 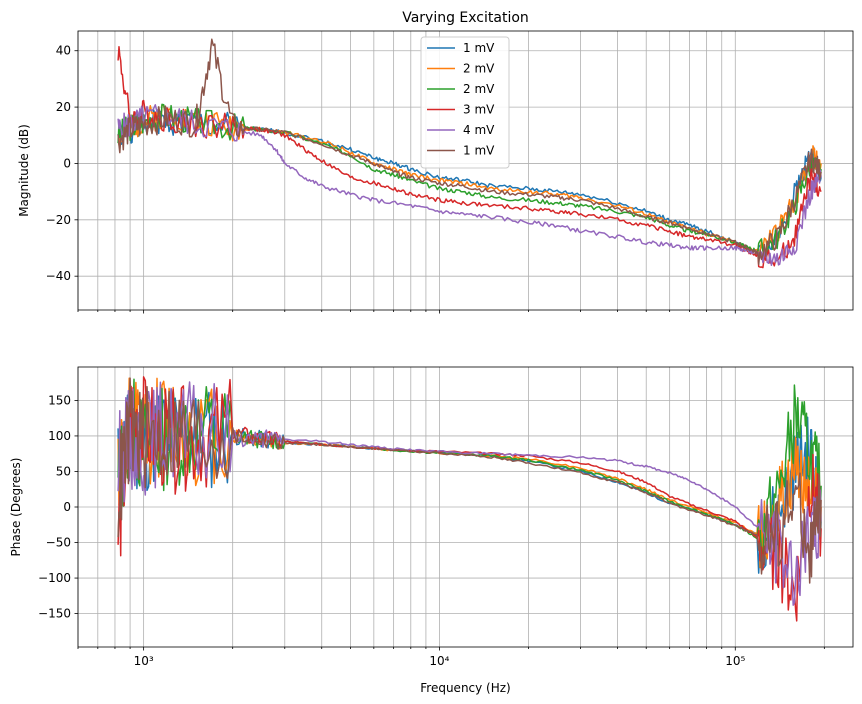 I want to click on y-tick-label: 40, so click(x=63, y=51).